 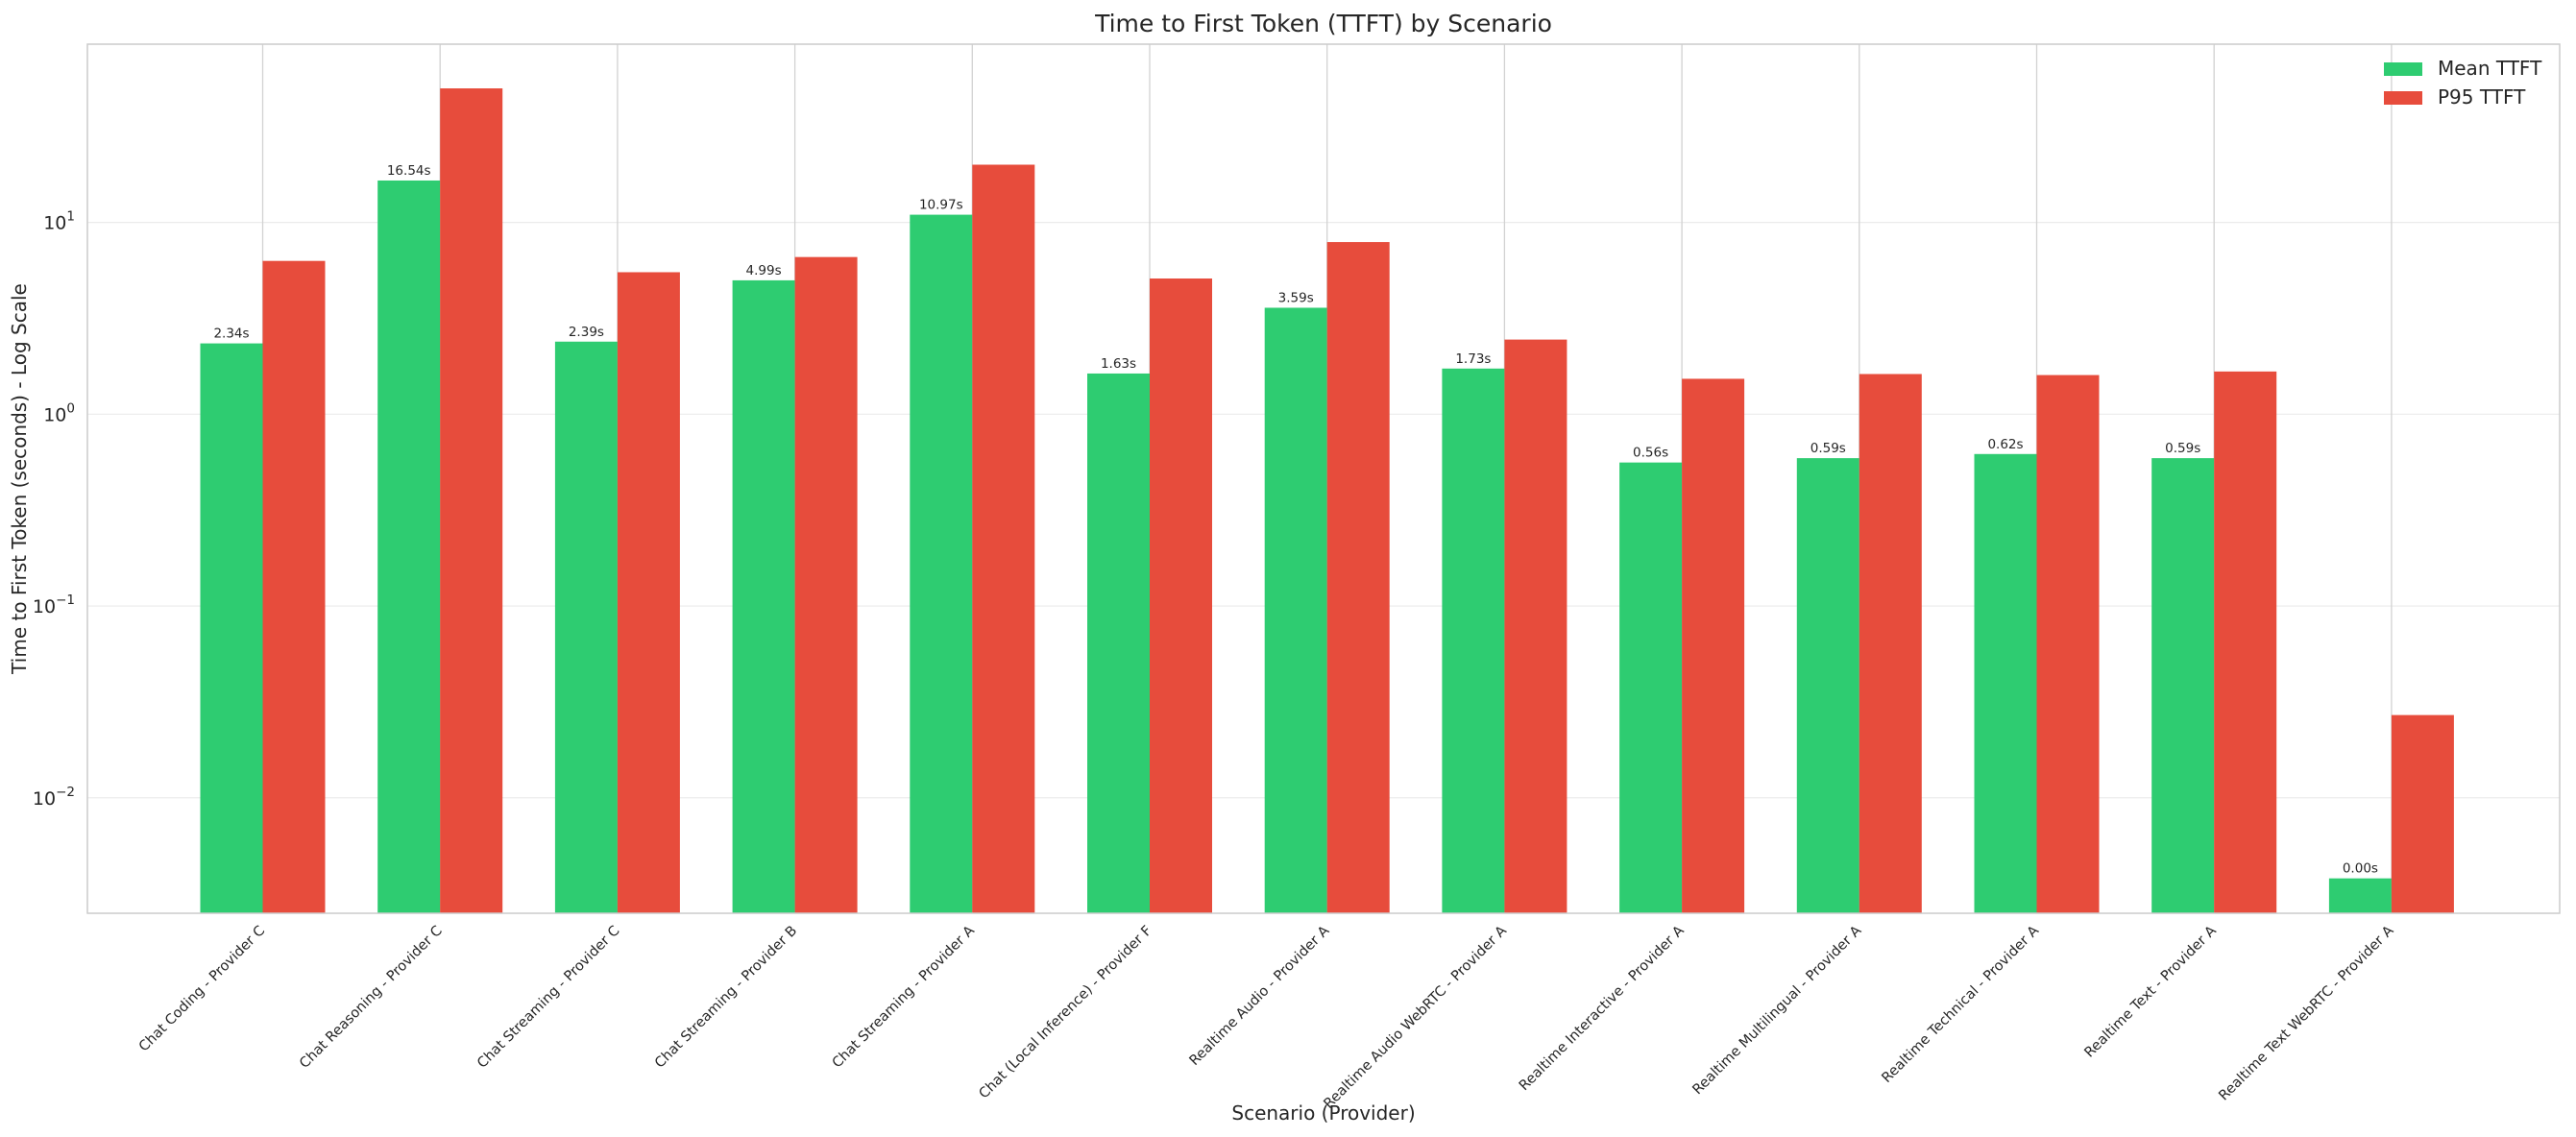 I want to click on legend-label: Mean TTFT, so click(x=2490, y=68).